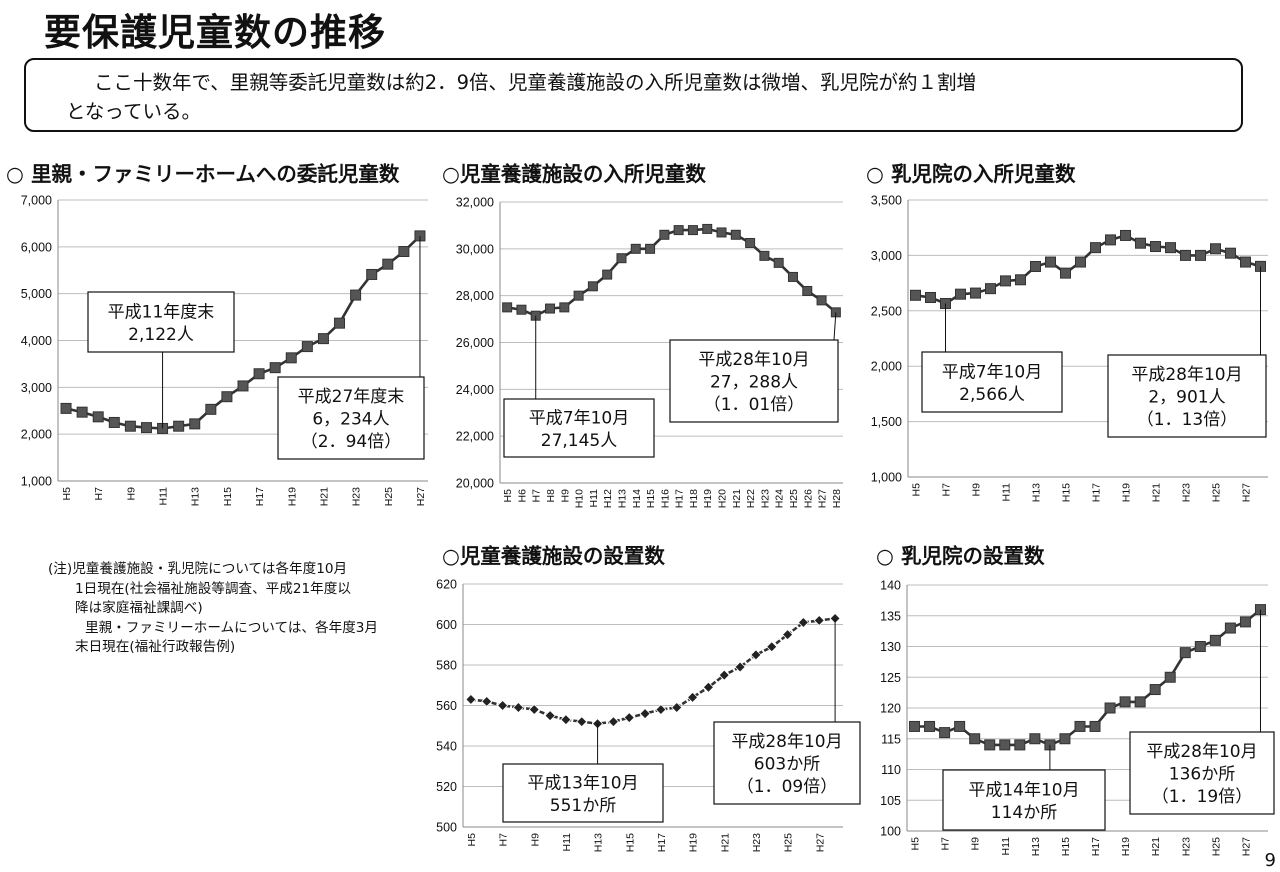 The width and height of the screenshot is (1280, 872). What do you see at coordinates (780, 498) in the screenshot?
I see `facility-residents-x-tick-label: H24` at bounding box center [780, 498].